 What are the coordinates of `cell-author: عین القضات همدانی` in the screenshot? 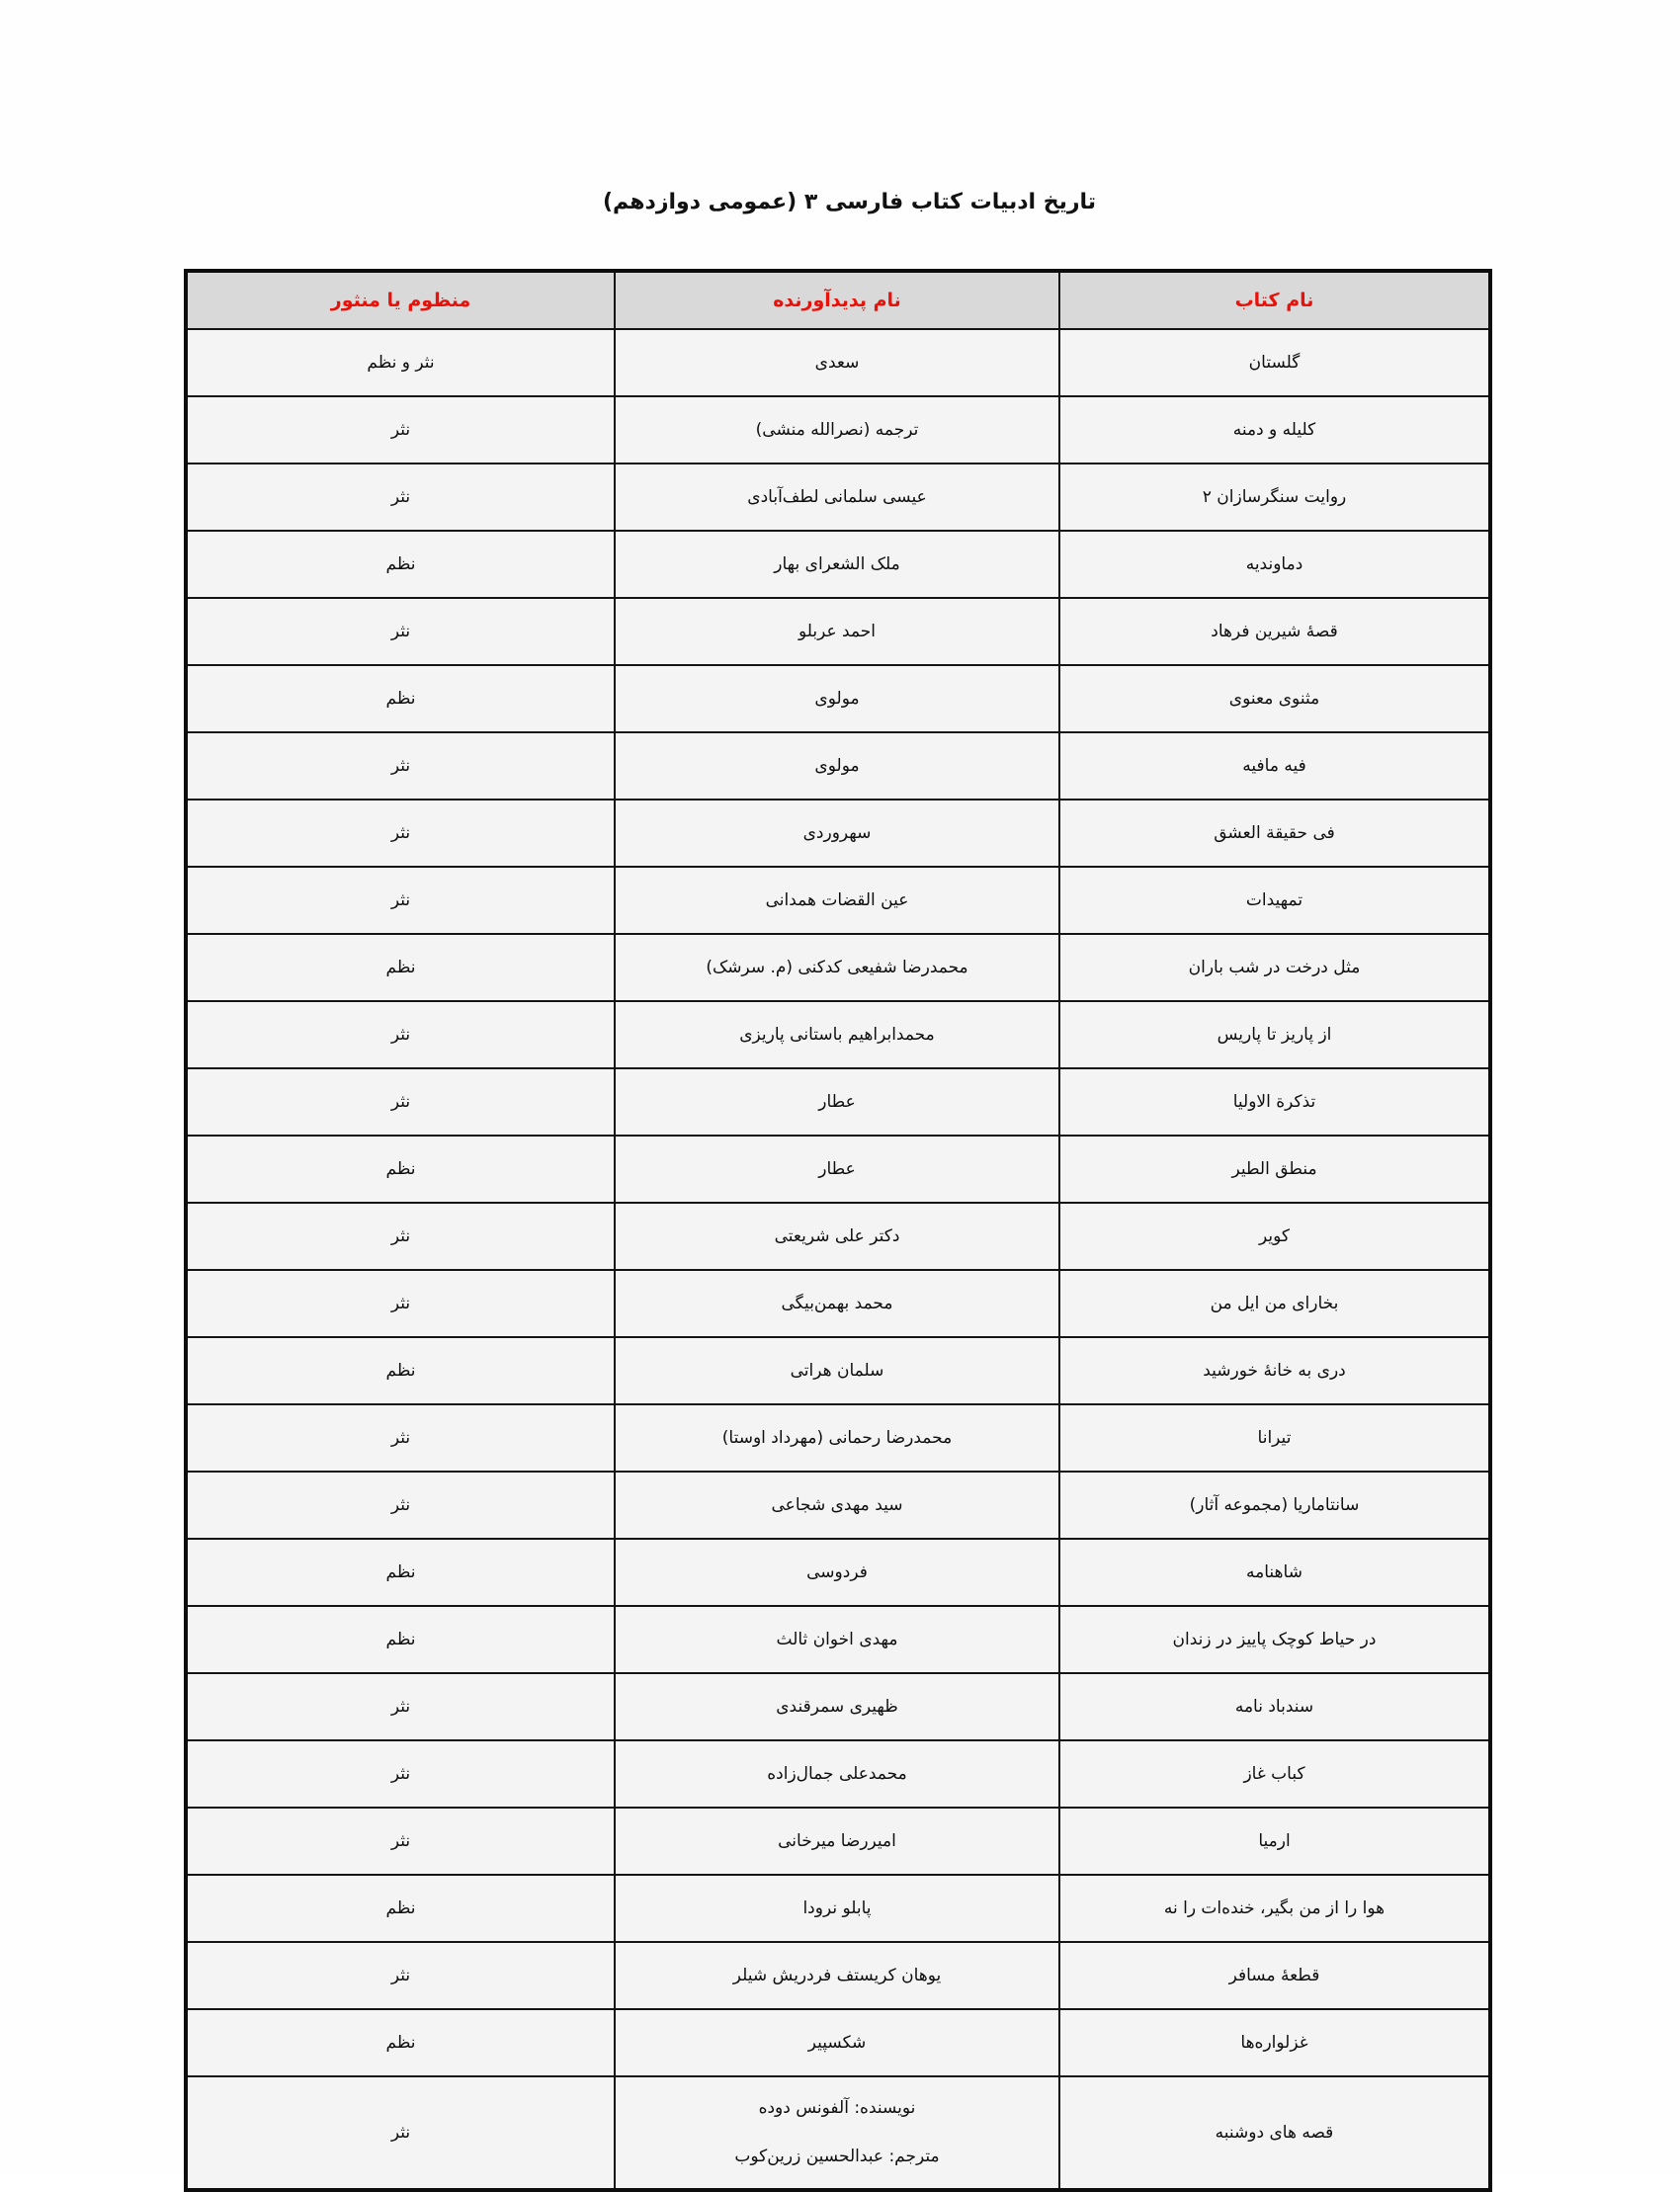 It's located at (837, 901).